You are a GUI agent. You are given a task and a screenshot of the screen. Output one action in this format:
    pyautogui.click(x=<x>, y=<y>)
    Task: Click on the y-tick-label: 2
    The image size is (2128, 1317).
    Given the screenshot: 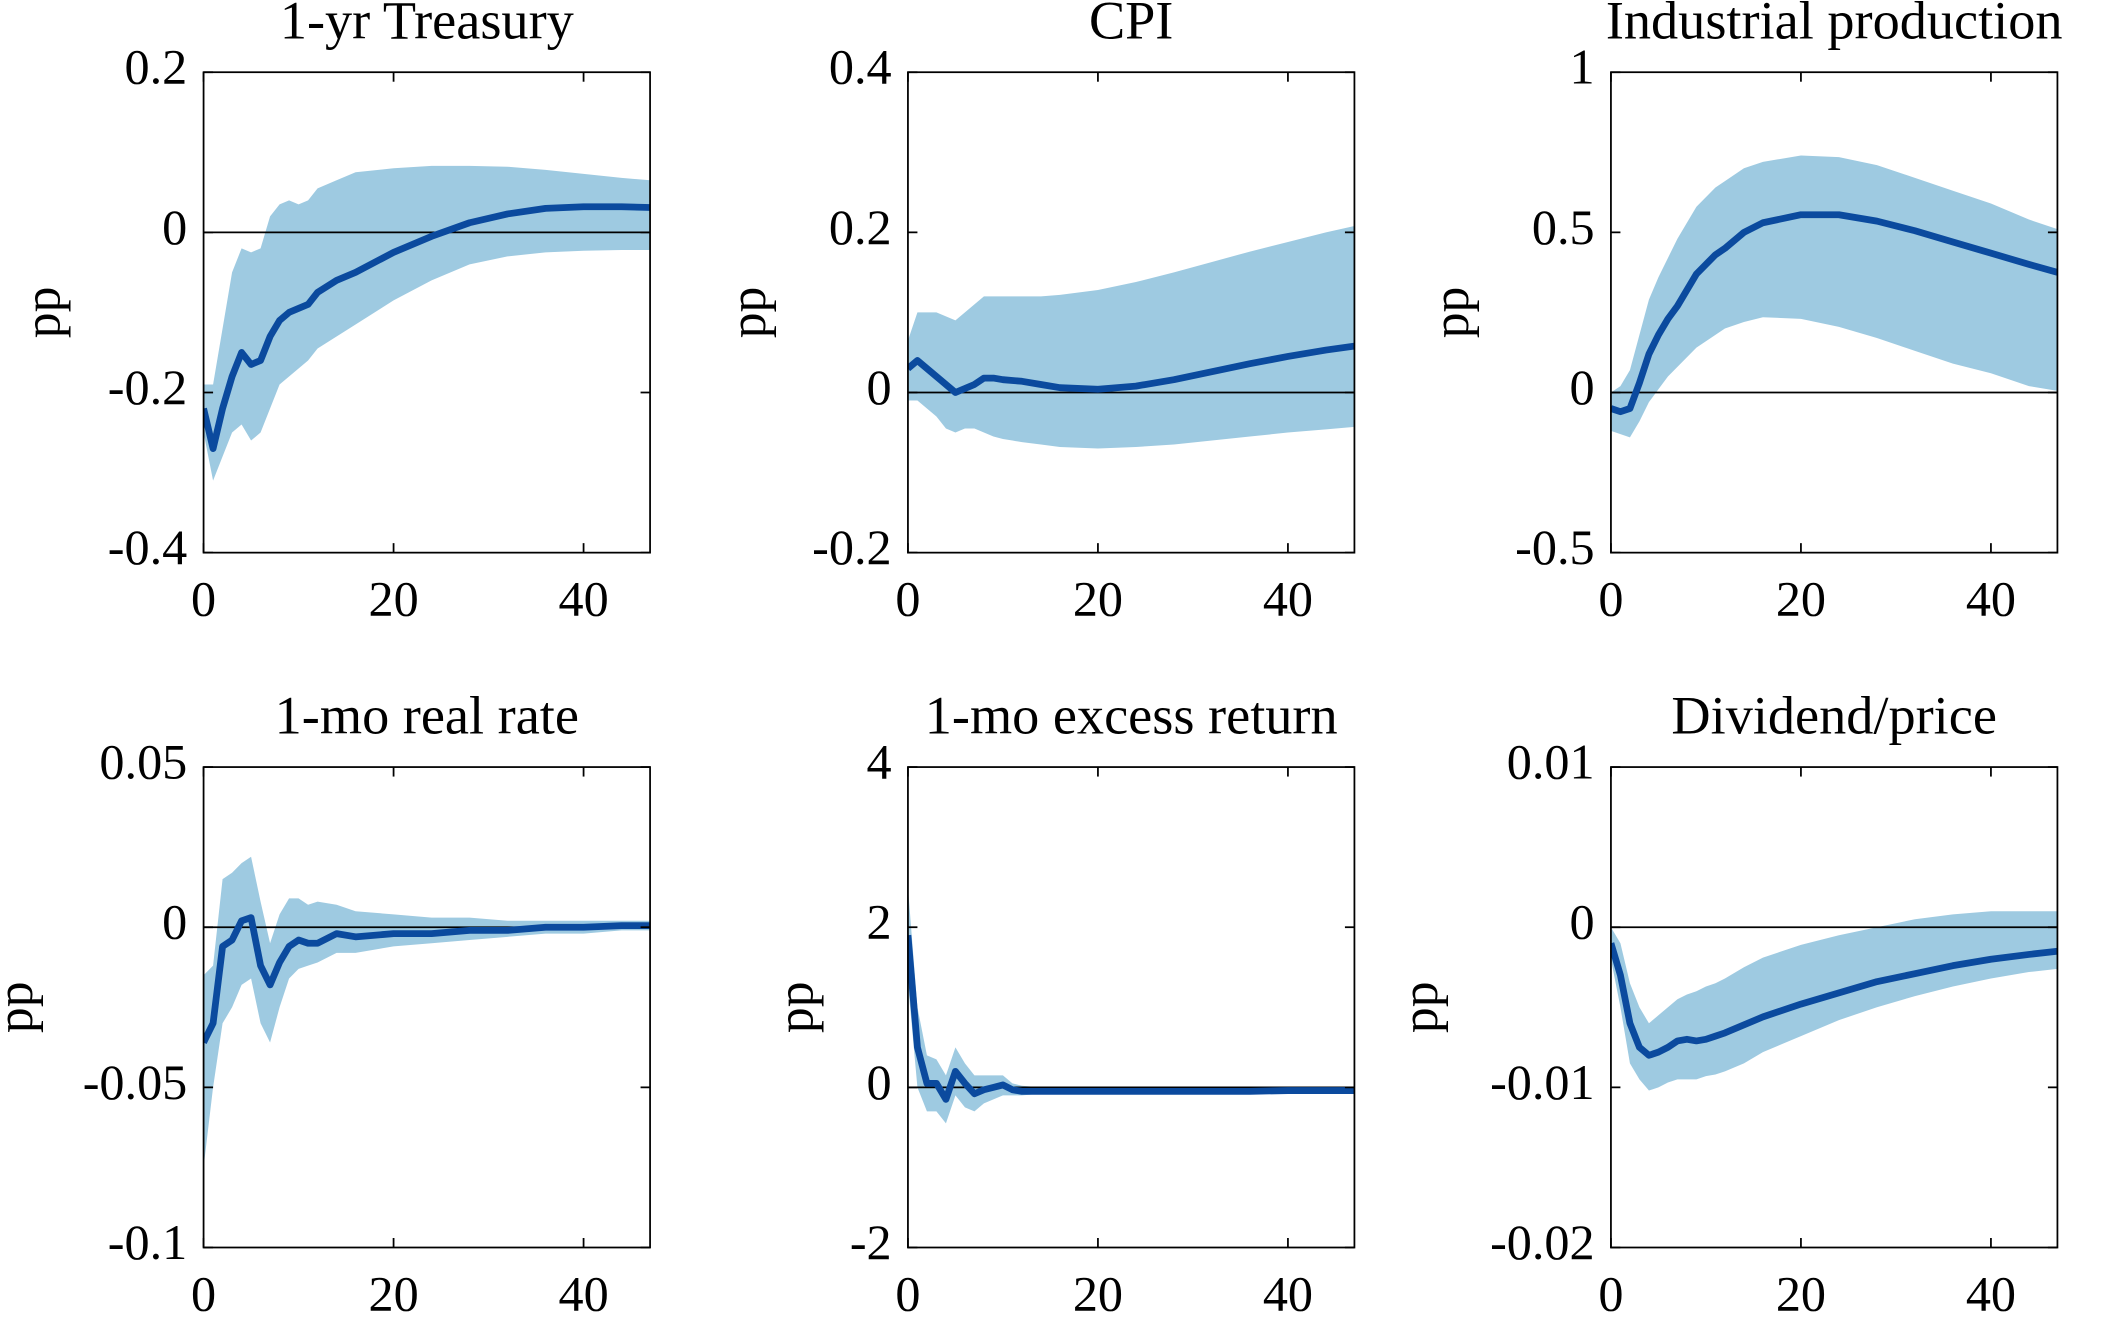 What is the action you would take?
    pyautogui.click(x=879, y=922)
    